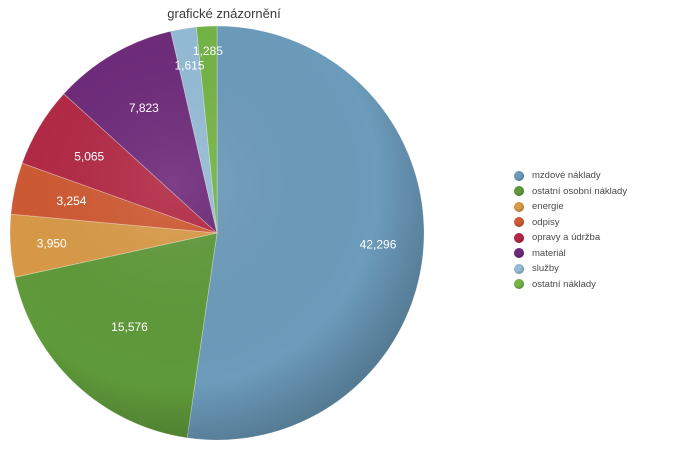  I want to click on legend-item: opravy a údržba, so click(570, 238).